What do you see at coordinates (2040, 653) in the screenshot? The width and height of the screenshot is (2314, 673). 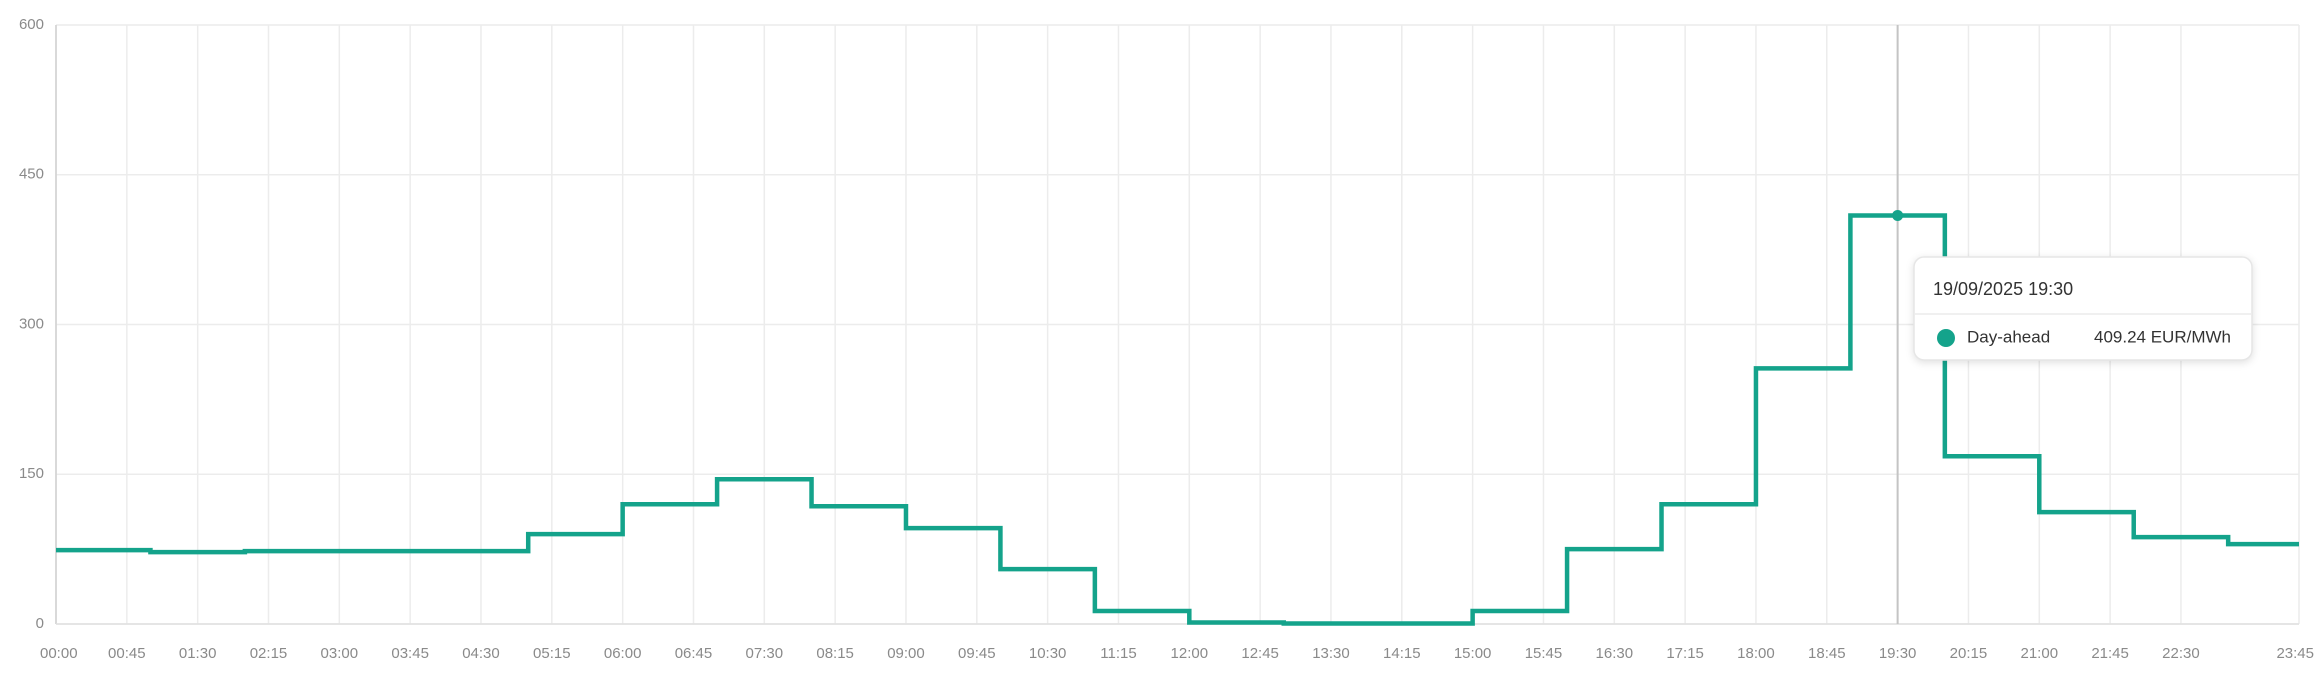 I see `x-tick-label: 21:00` at bounding box center [2040, 653].